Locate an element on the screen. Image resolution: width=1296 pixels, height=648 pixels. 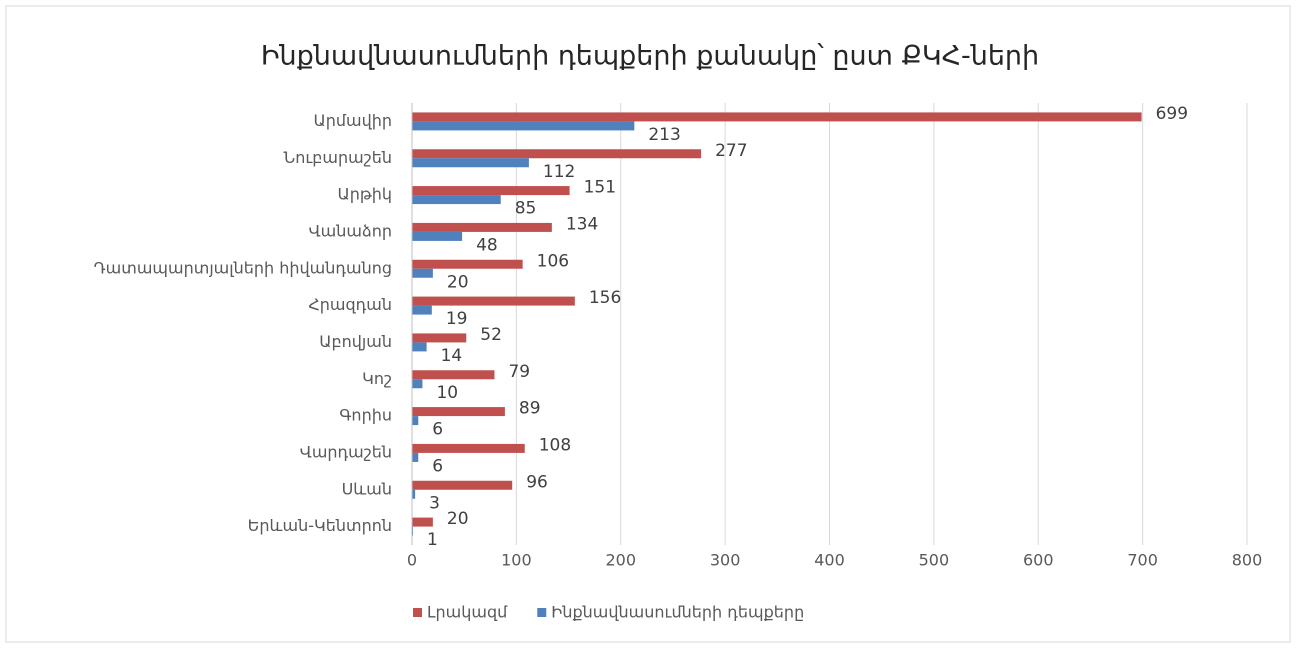
value-label: 85 is located at coordinates (526, 209).